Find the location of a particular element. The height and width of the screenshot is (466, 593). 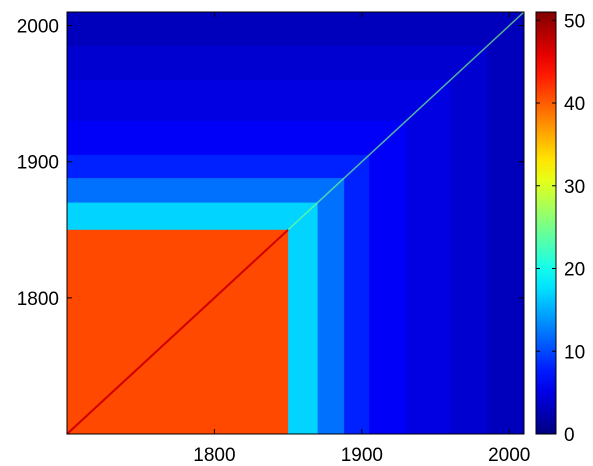

y-tick-label: 1800 is located at coordinates (38, 299).